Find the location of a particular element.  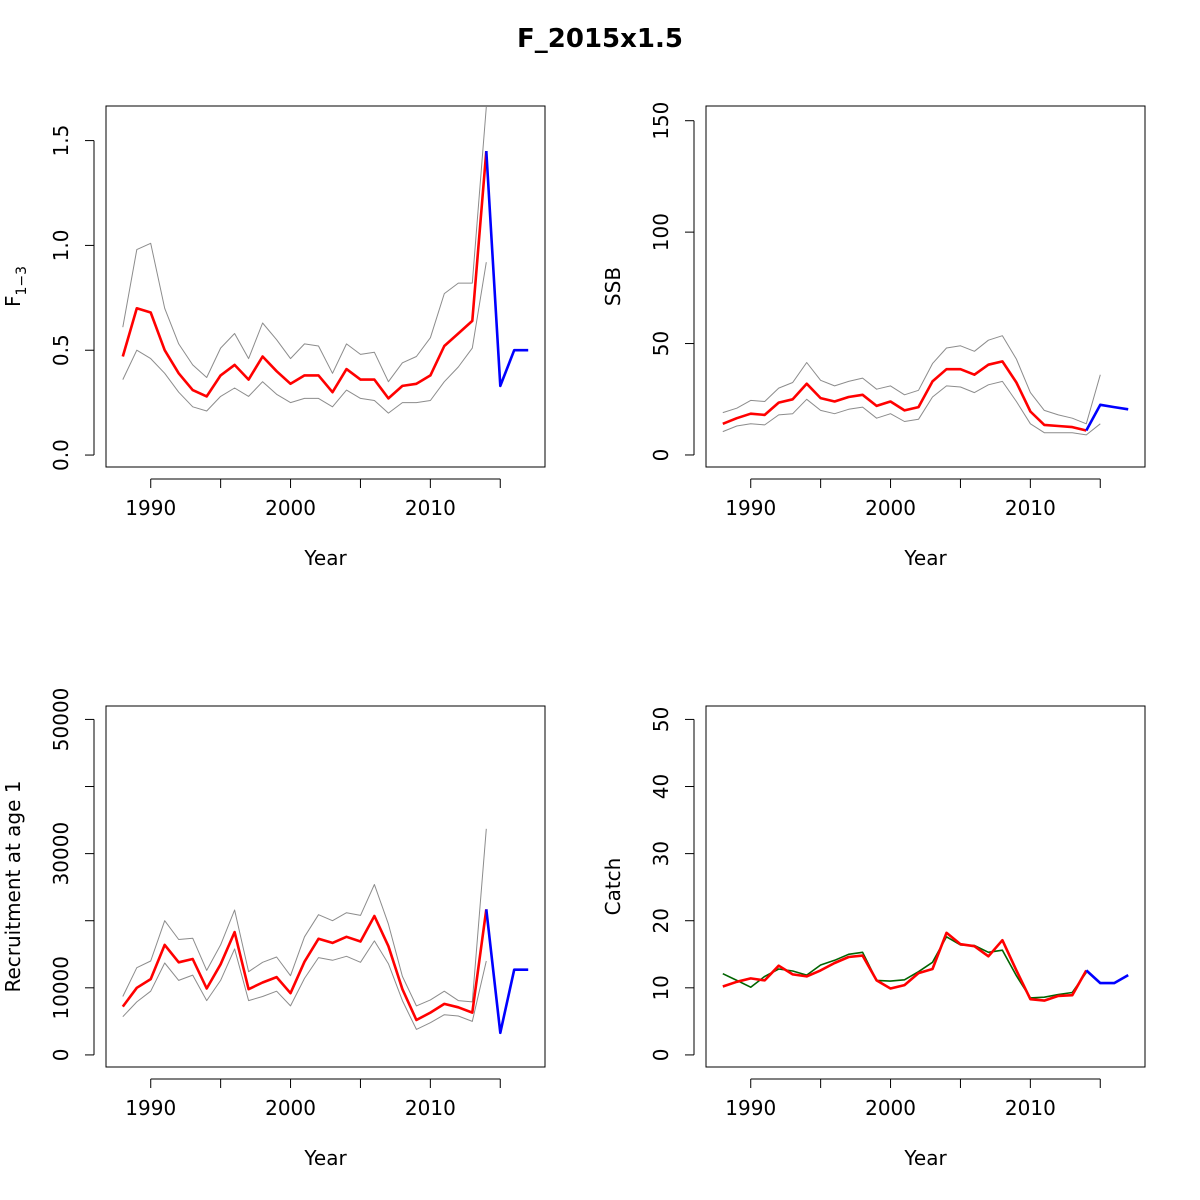

y-axis-title: F1−3 is located at coordinates (15, 286).